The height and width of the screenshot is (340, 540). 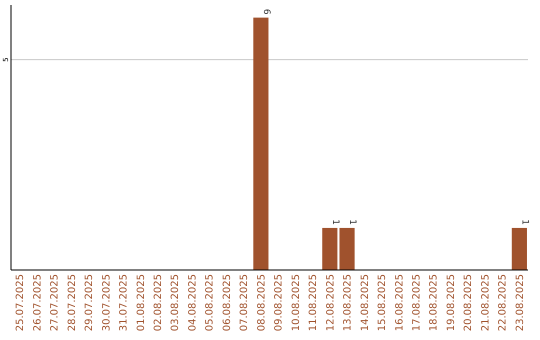 I want to click on x-tick-label: 30.07.2025, so click(x=106, y=303).